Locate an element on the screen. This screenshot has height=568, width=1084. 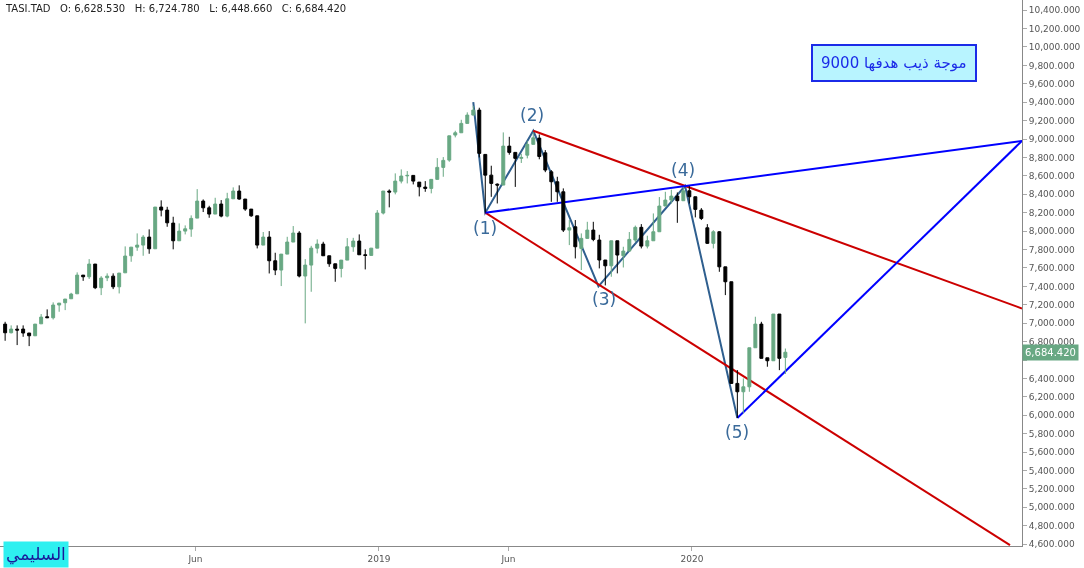
x-tick-label: 2019 is located at coordinates (379, 558).